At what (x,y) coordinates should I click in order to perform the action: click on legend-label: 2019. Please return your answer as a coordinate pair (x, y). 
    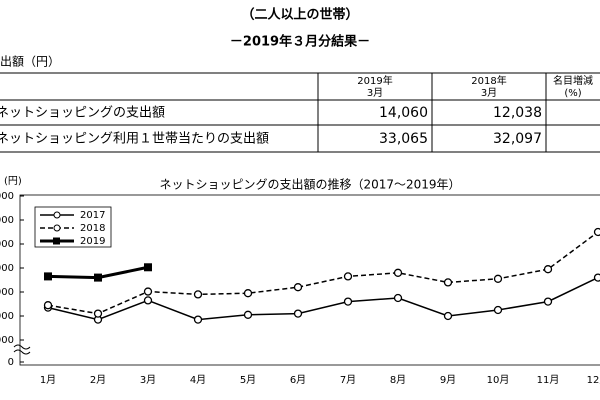
    Looking at the image, I should click on (92, 241).